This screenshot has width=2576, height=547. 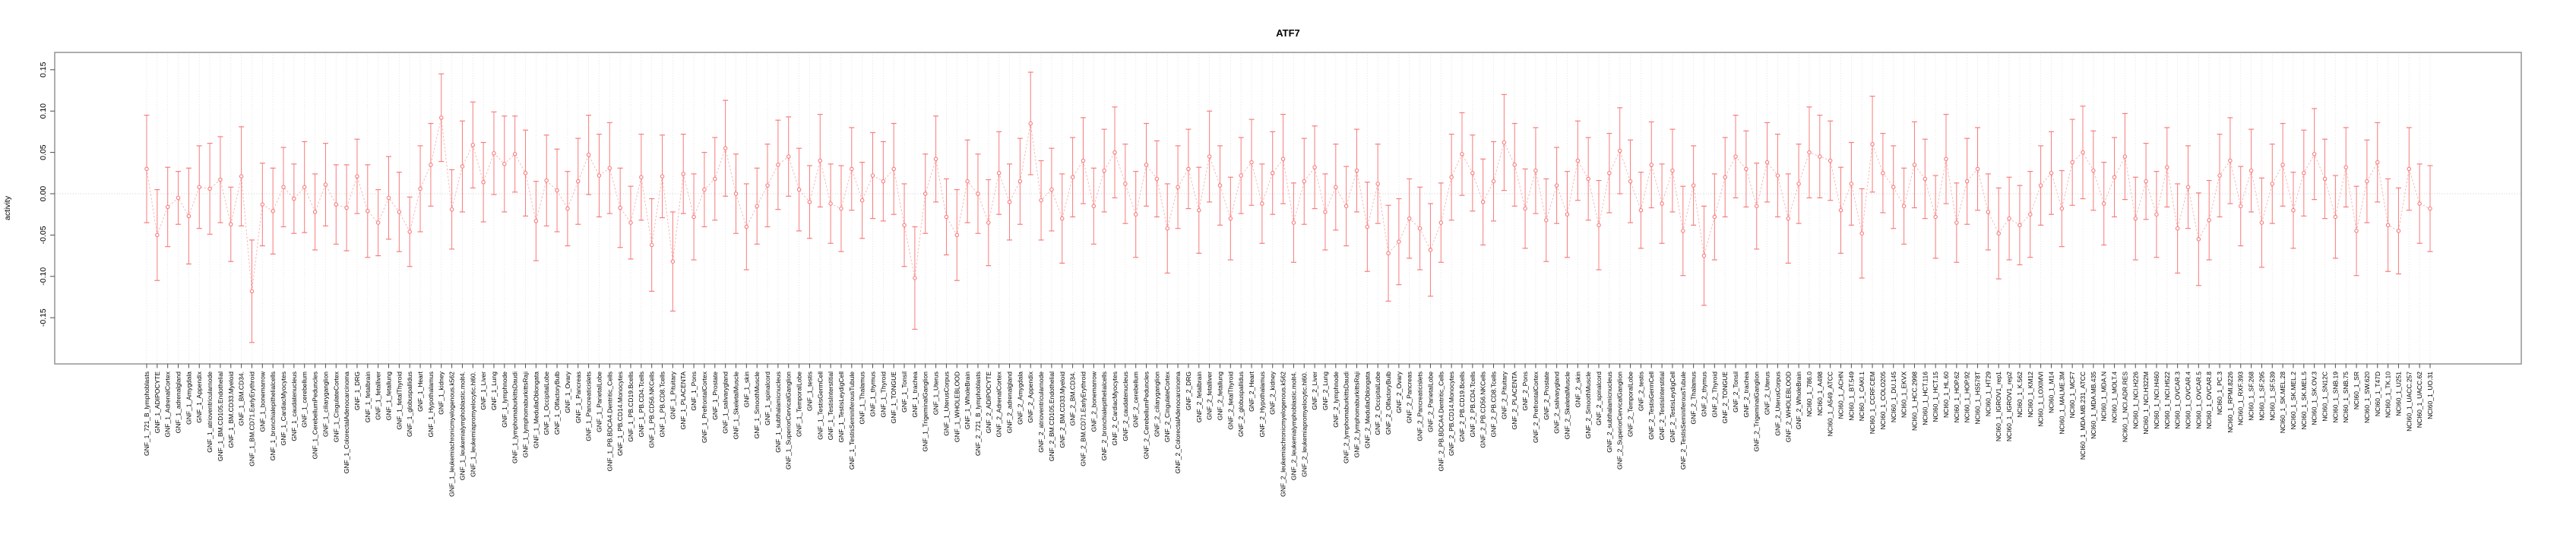 I want to click on x-tick-label: GNF_1_TestisLeydigCell, so click(x=841, y=407).